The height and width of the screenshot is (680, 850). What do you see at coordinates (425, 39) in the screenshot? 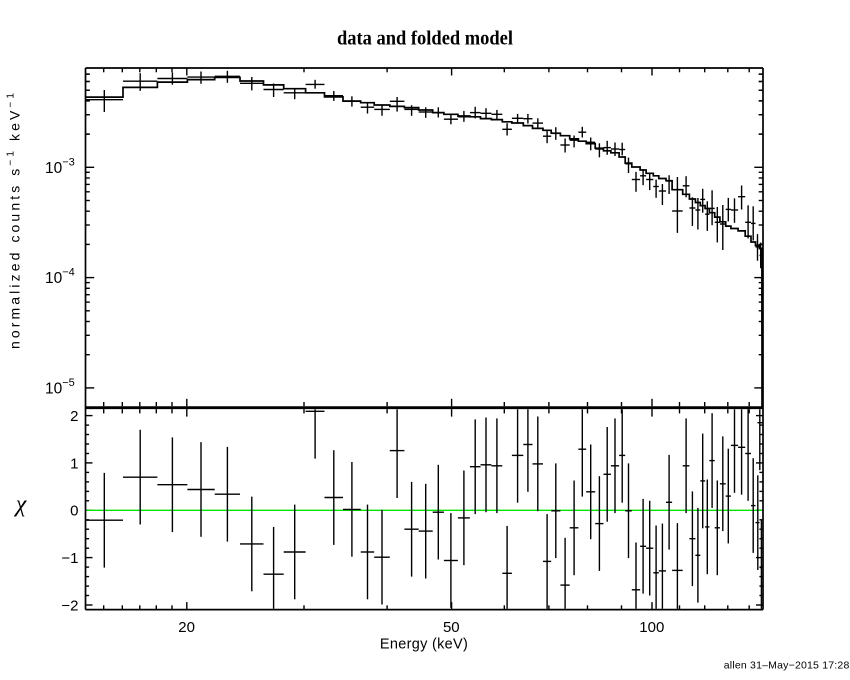
I see `svg-text: data and folded model` at bounding box center [425, 39].